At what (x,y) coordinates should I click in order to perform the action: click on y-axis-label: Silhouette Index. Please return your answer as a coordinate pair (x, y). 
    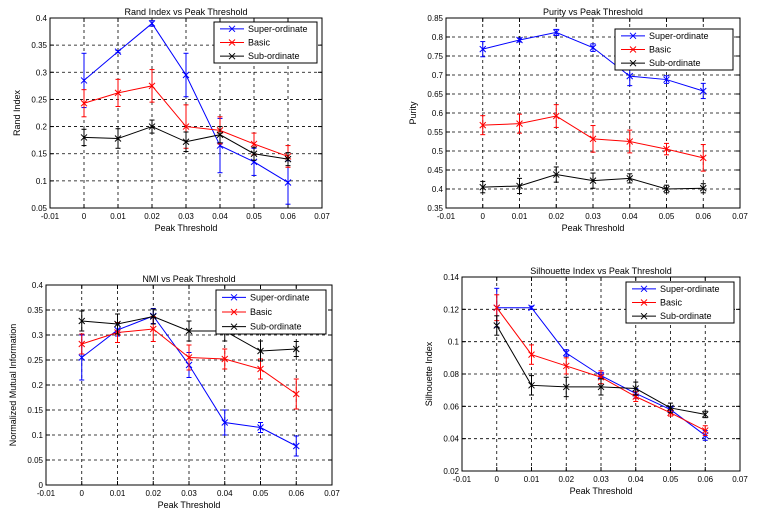
    Looking at the image, I should click on (429, 373).